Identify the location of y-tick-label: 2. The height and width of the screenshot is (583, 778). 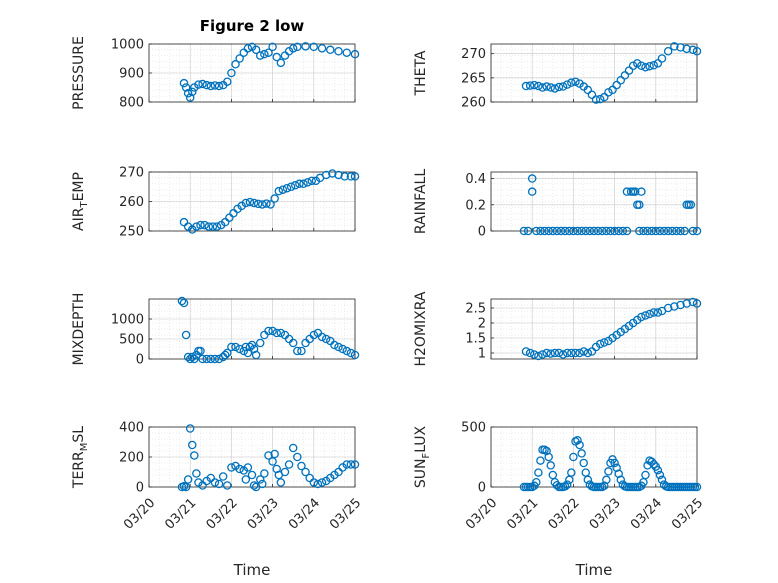
(482, 324).